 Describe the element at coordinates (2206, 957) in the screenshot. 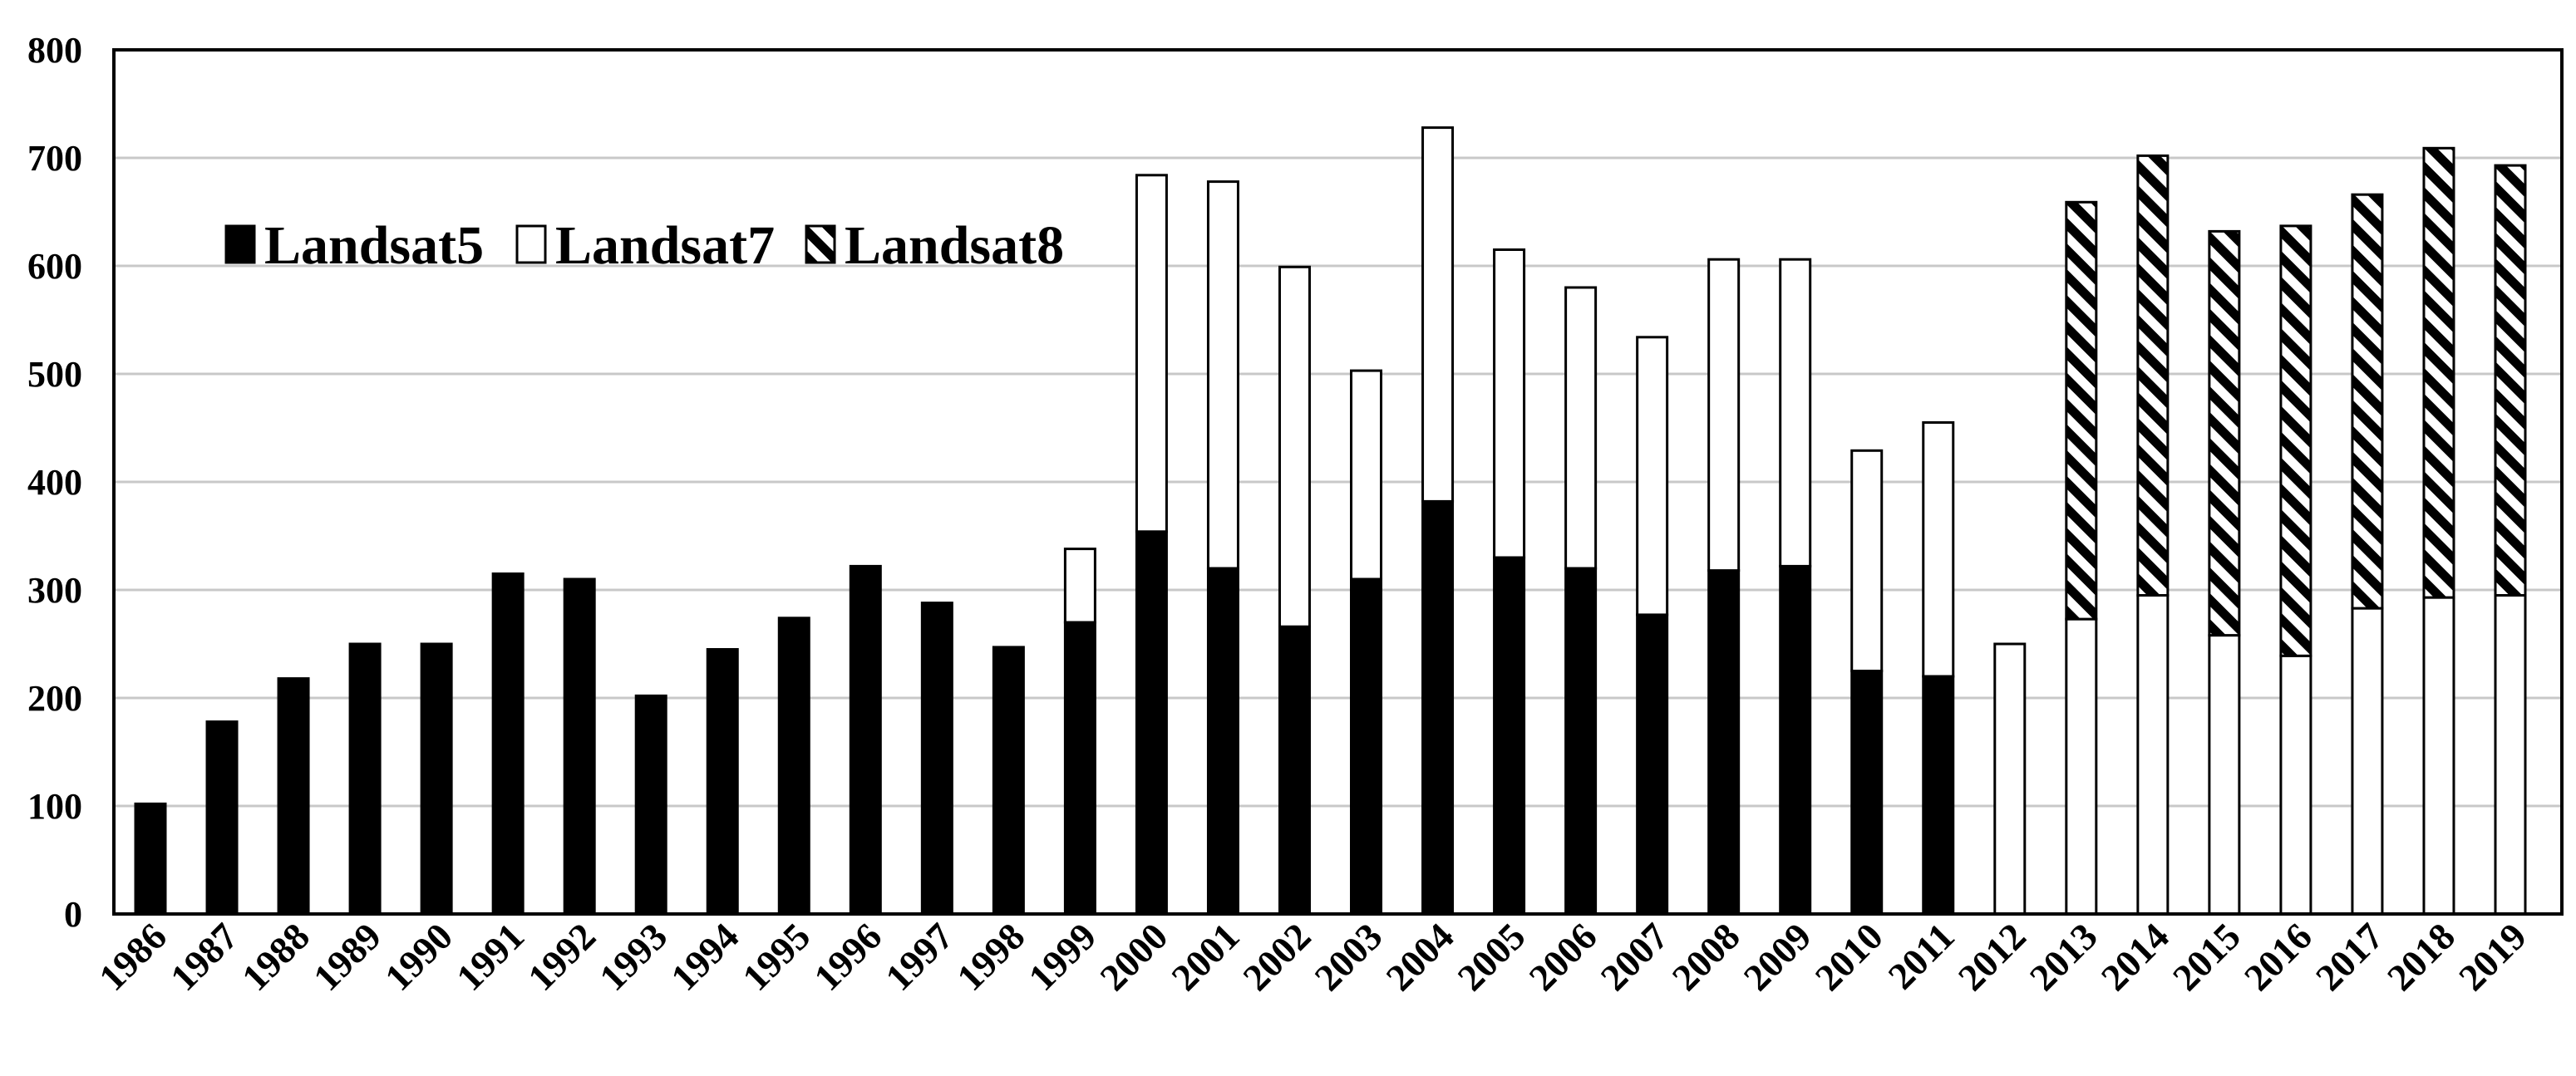

I see `x-tick-label-2015: 2015` at that location.